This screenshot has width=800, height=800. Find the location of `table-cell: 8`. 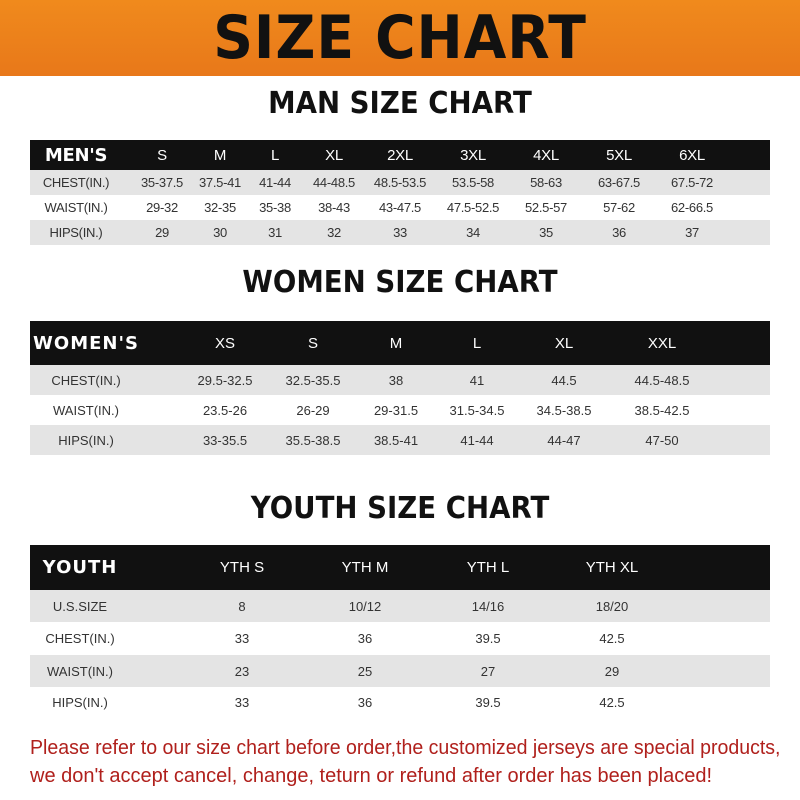

table-cell: 8 is located at coordinates (242, 606).